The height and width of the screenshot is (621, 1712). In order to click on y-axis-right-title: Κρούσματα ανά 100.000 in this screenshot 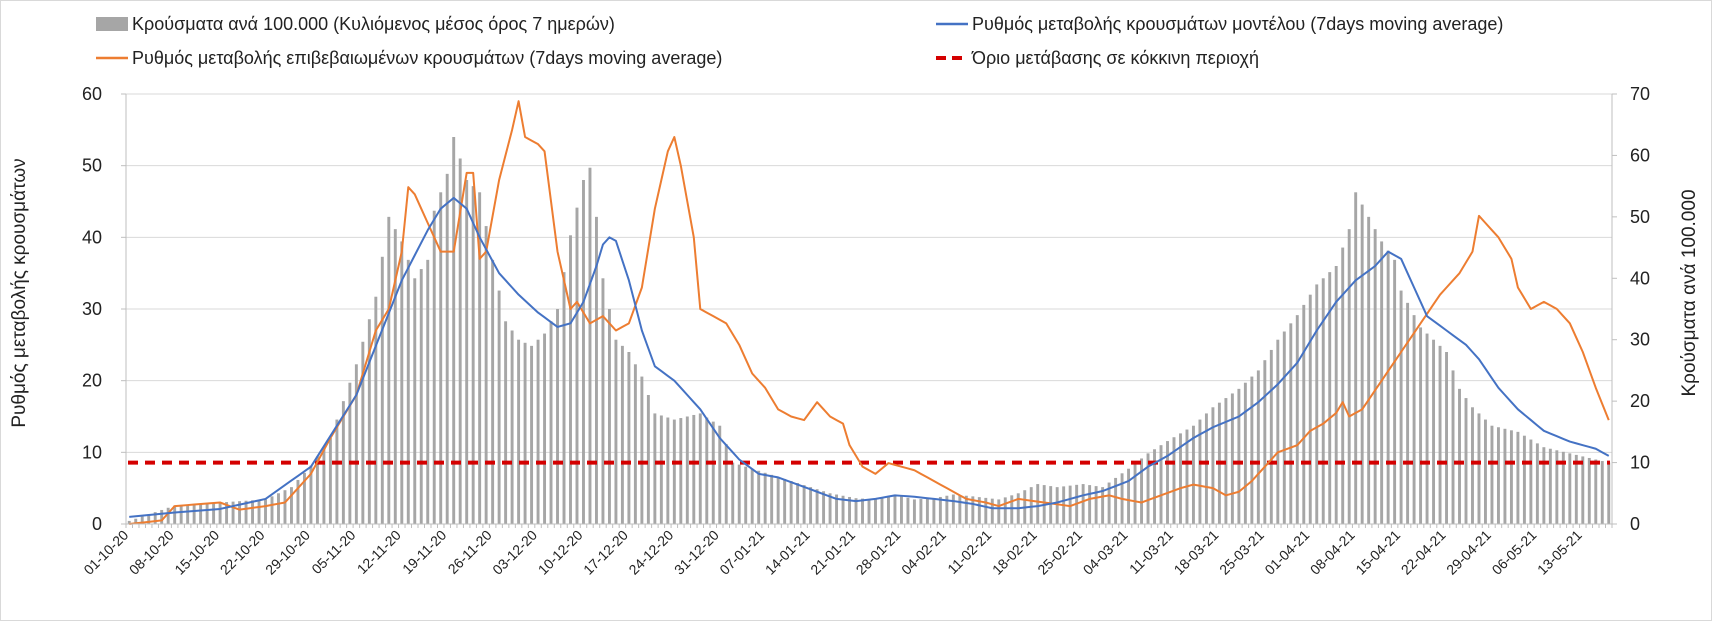, I will do `click(1689, 292)`.